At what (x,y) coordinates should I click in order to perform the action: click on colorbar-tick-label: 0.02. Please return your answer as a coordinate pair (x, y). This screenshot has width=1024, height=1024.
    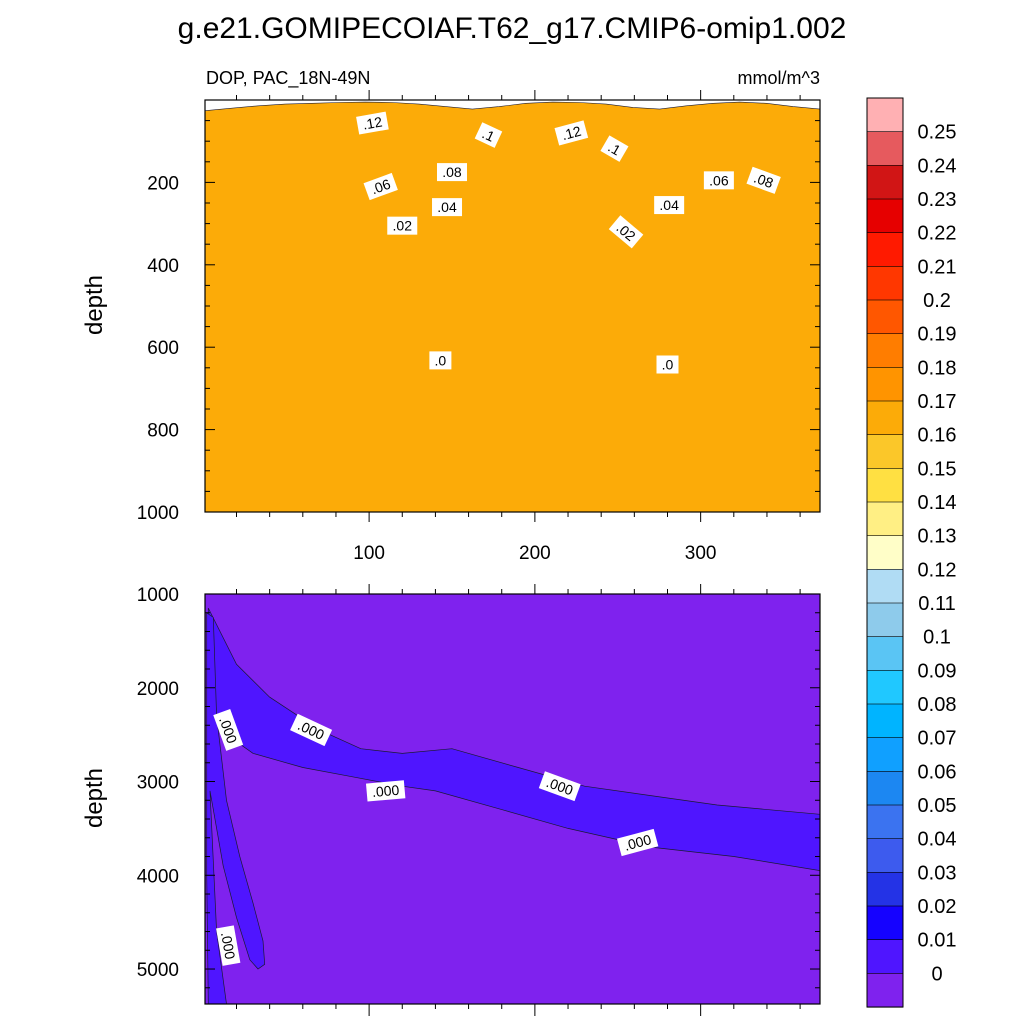
    Looking at the image, I should click on (937, 907).